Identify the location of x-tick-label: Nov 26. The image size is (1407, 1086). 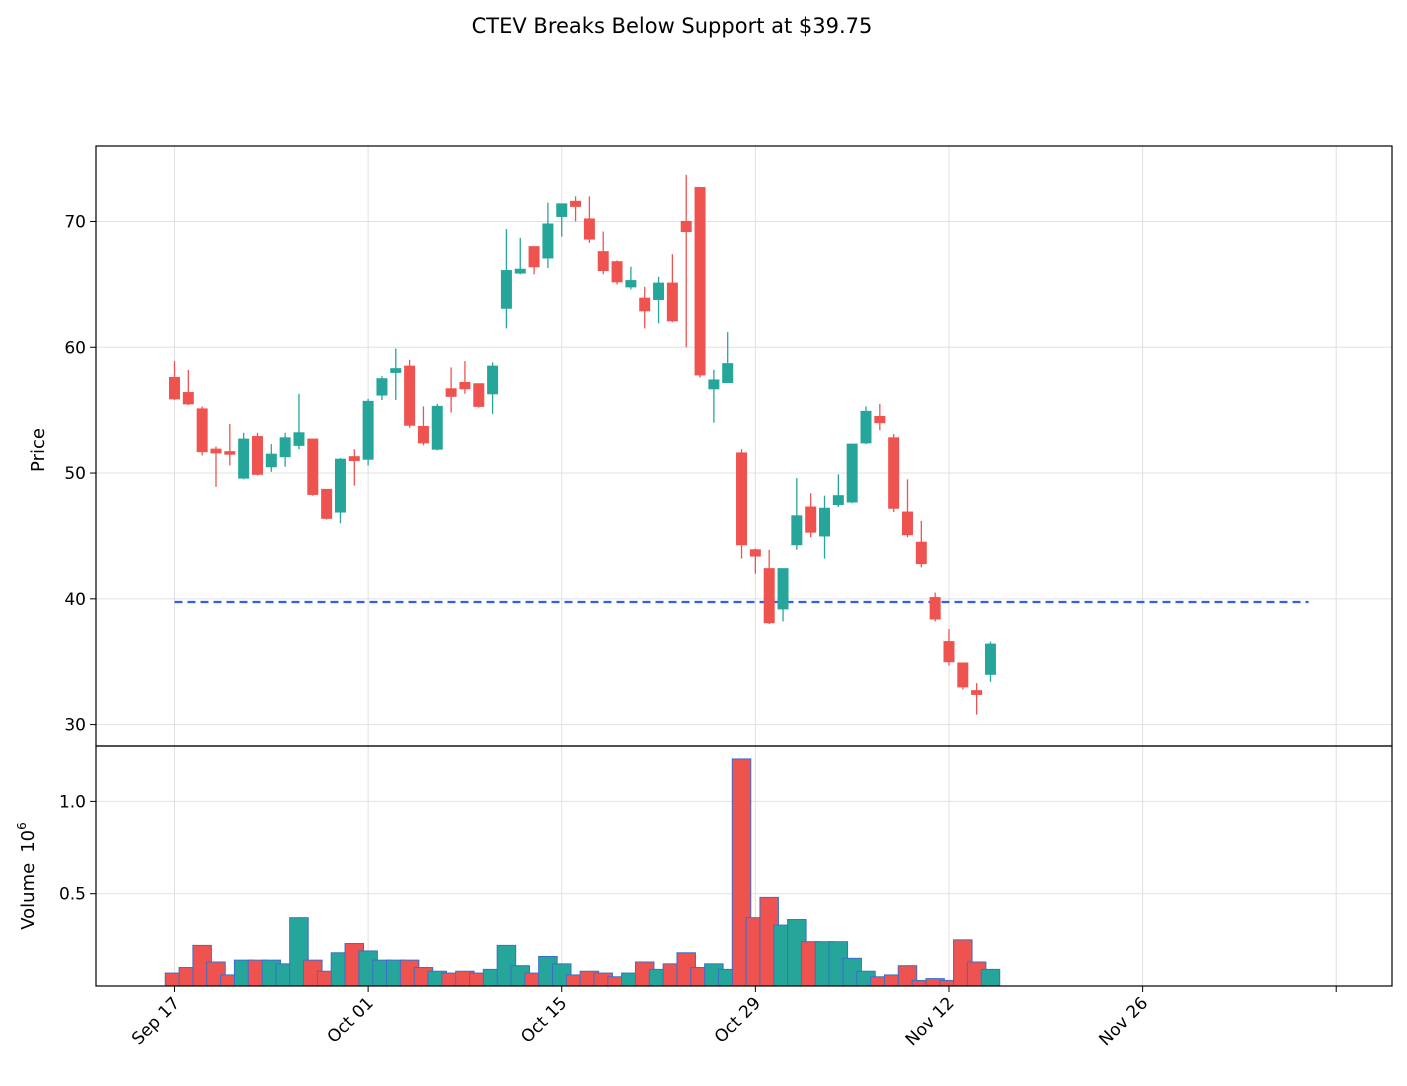
(1123, 1021).